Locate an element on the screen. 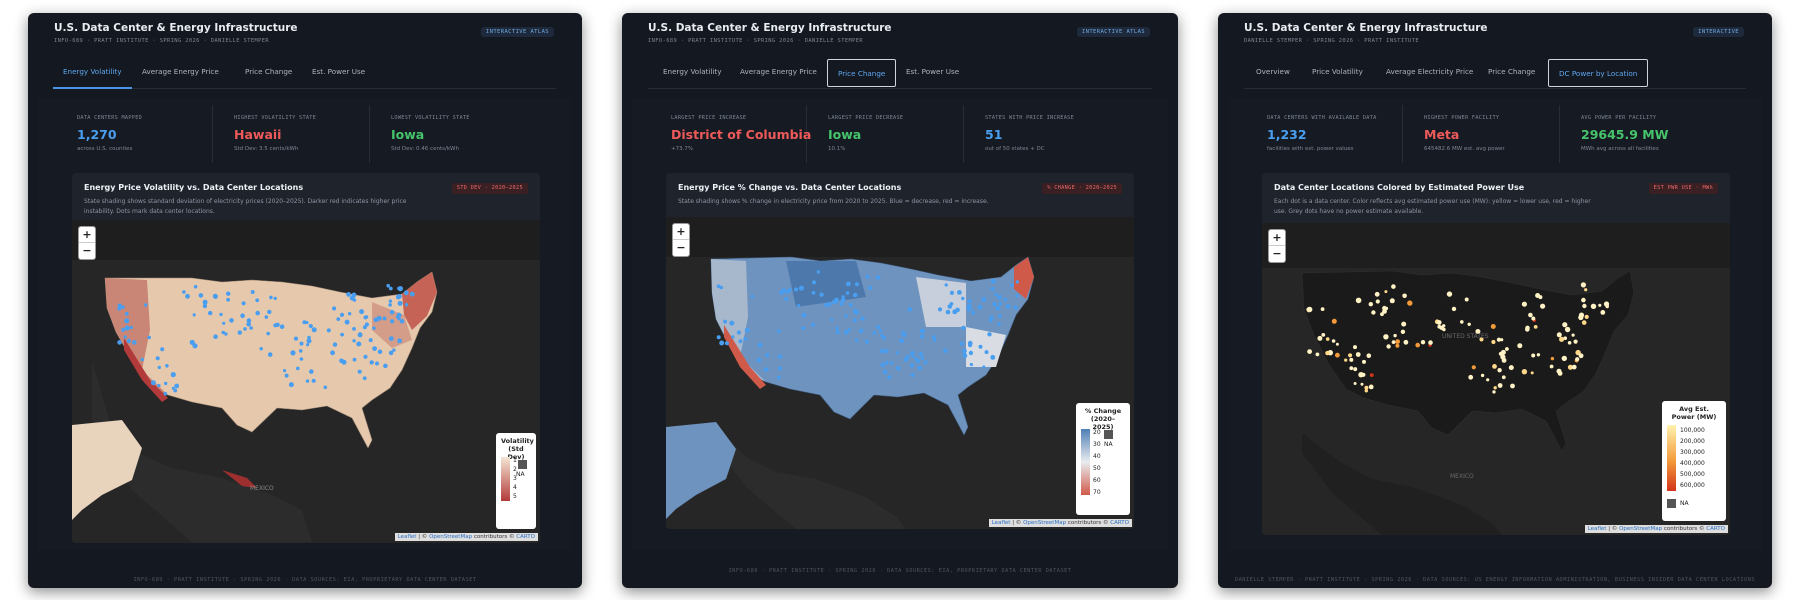 This screenshot has height=600, width=1800. state-southeast is located at coordinates (986, 347).